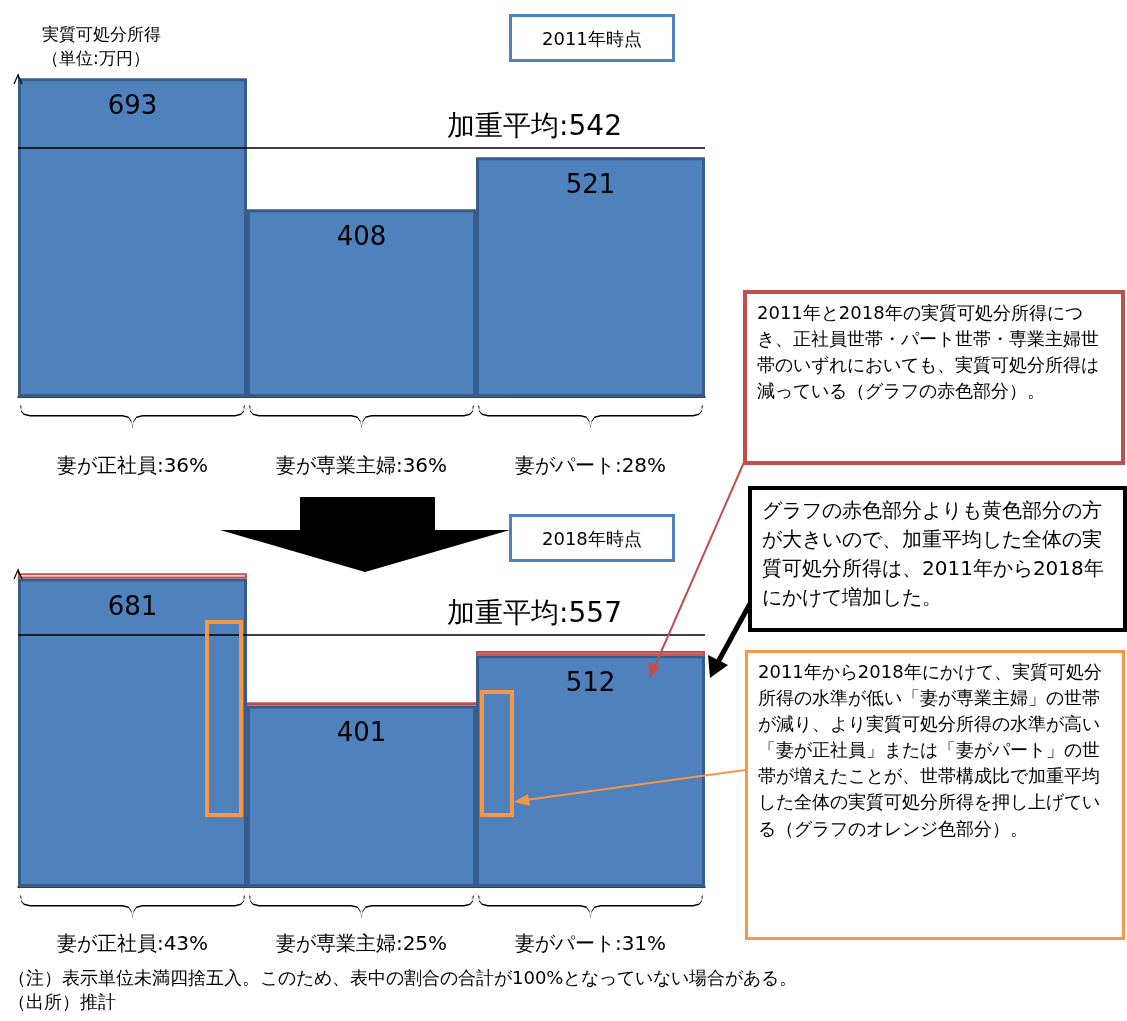  I want to click on y-axis-title: 実質可処分所得（単位:万円）, so click(101, 46).